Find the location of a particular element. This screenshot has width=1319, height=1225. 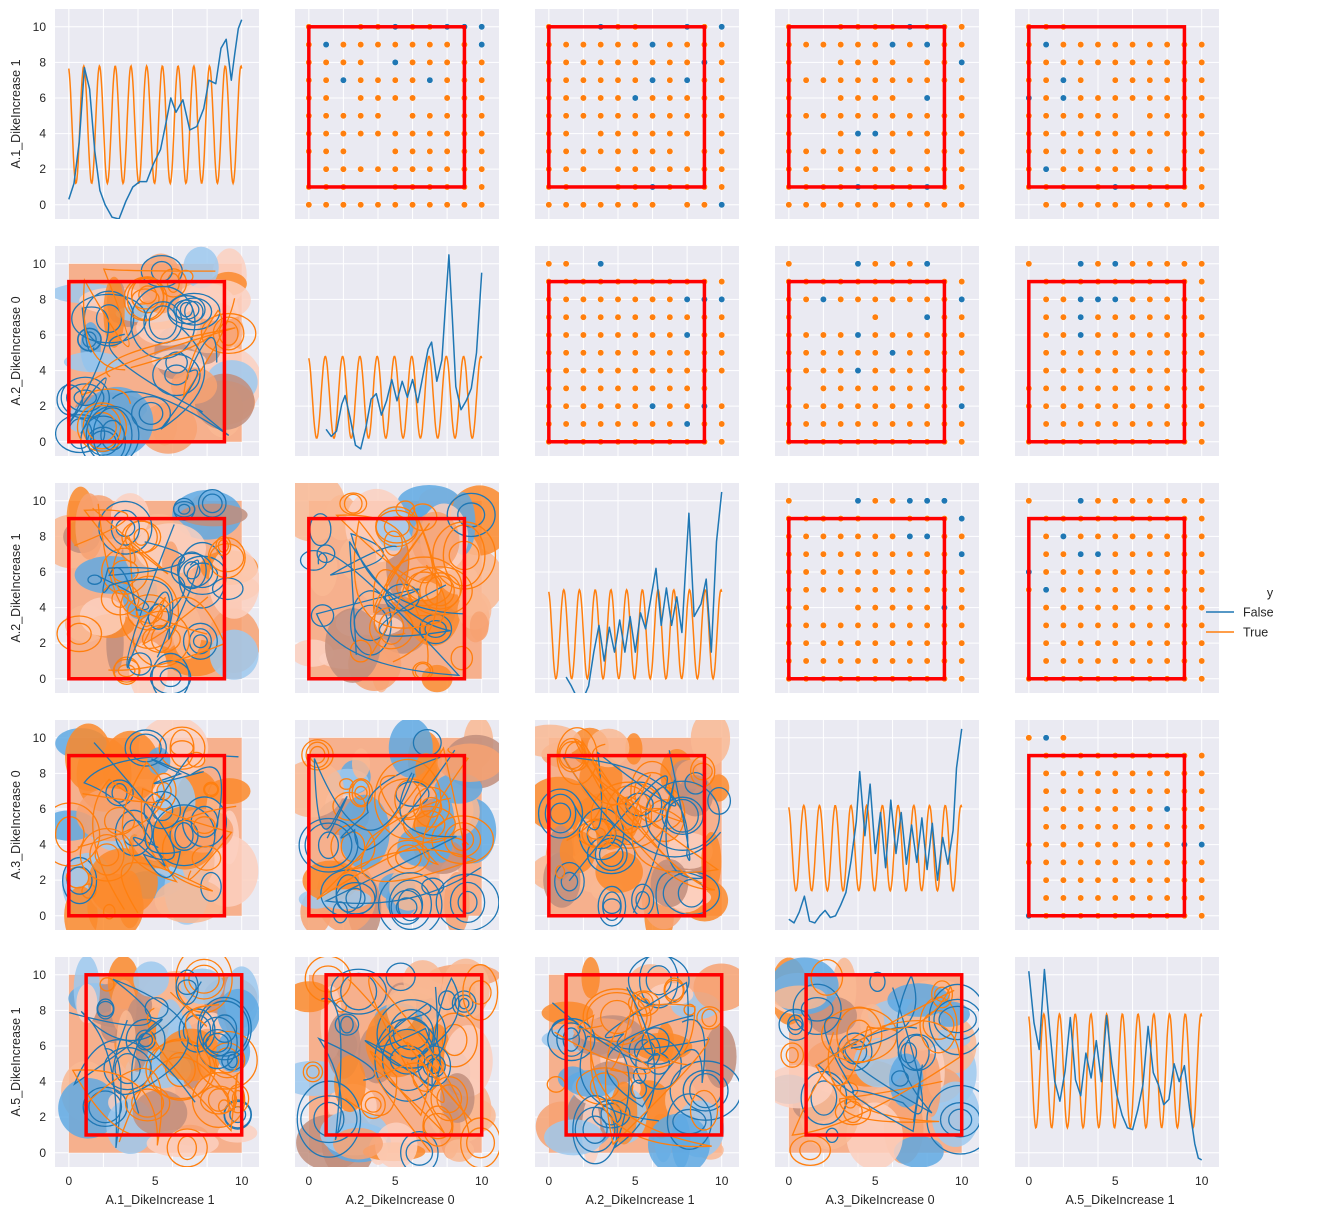

y-tick-label: 6 is located at coordinates (42, 335).